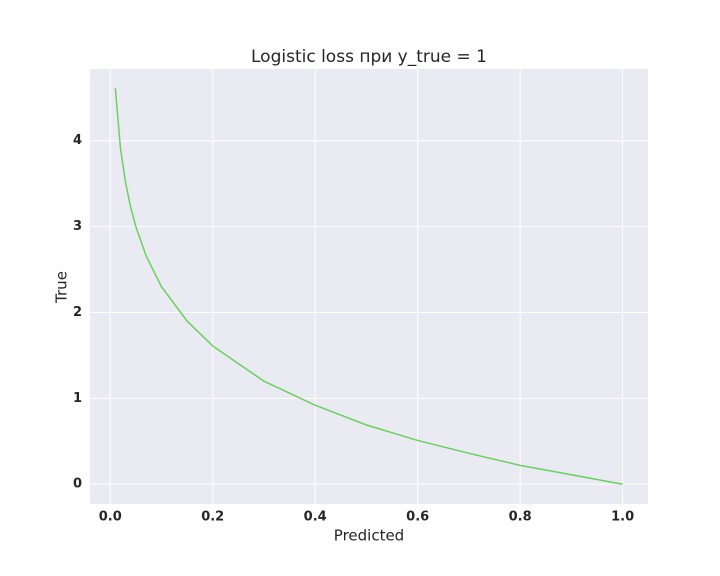 The width and height of the screenshot is (720, 576). What do you see at coordinates (110, 517) in the screenshot?
I see `x-tick-label: 0.0` at bounding box center [110, 517].